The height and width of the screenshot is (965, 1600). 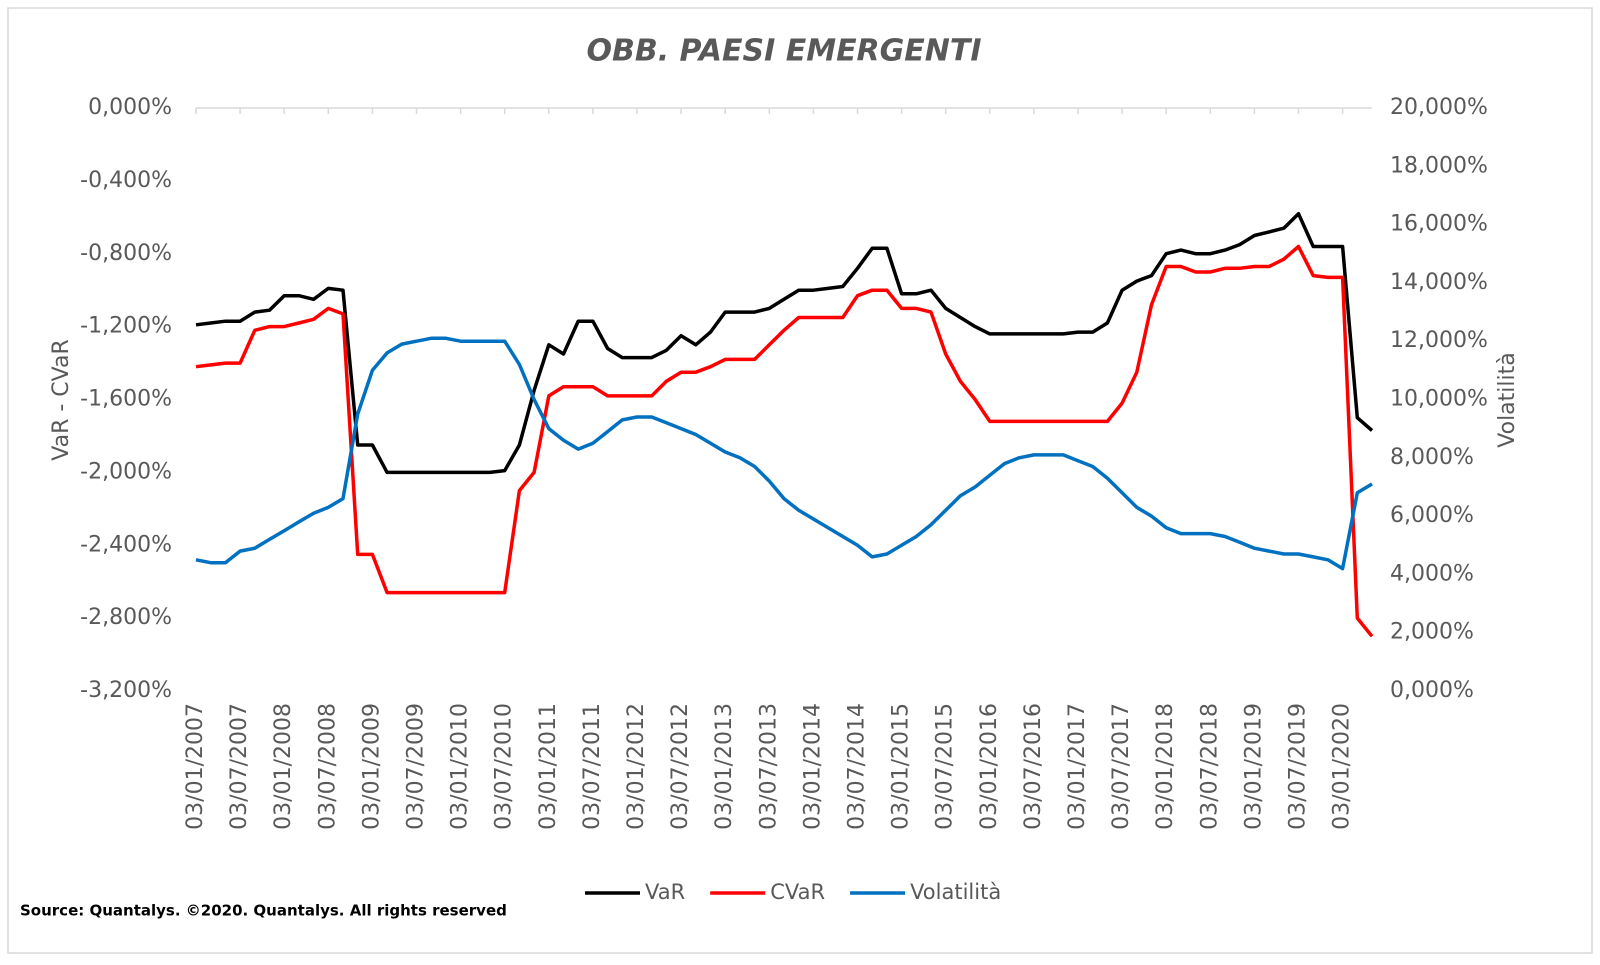 What do you see at coordinates (783, 51) in the screenshot?
I see `chart-title: OBB. PAESI EMERGENTI` at bounding box center [783, 51].